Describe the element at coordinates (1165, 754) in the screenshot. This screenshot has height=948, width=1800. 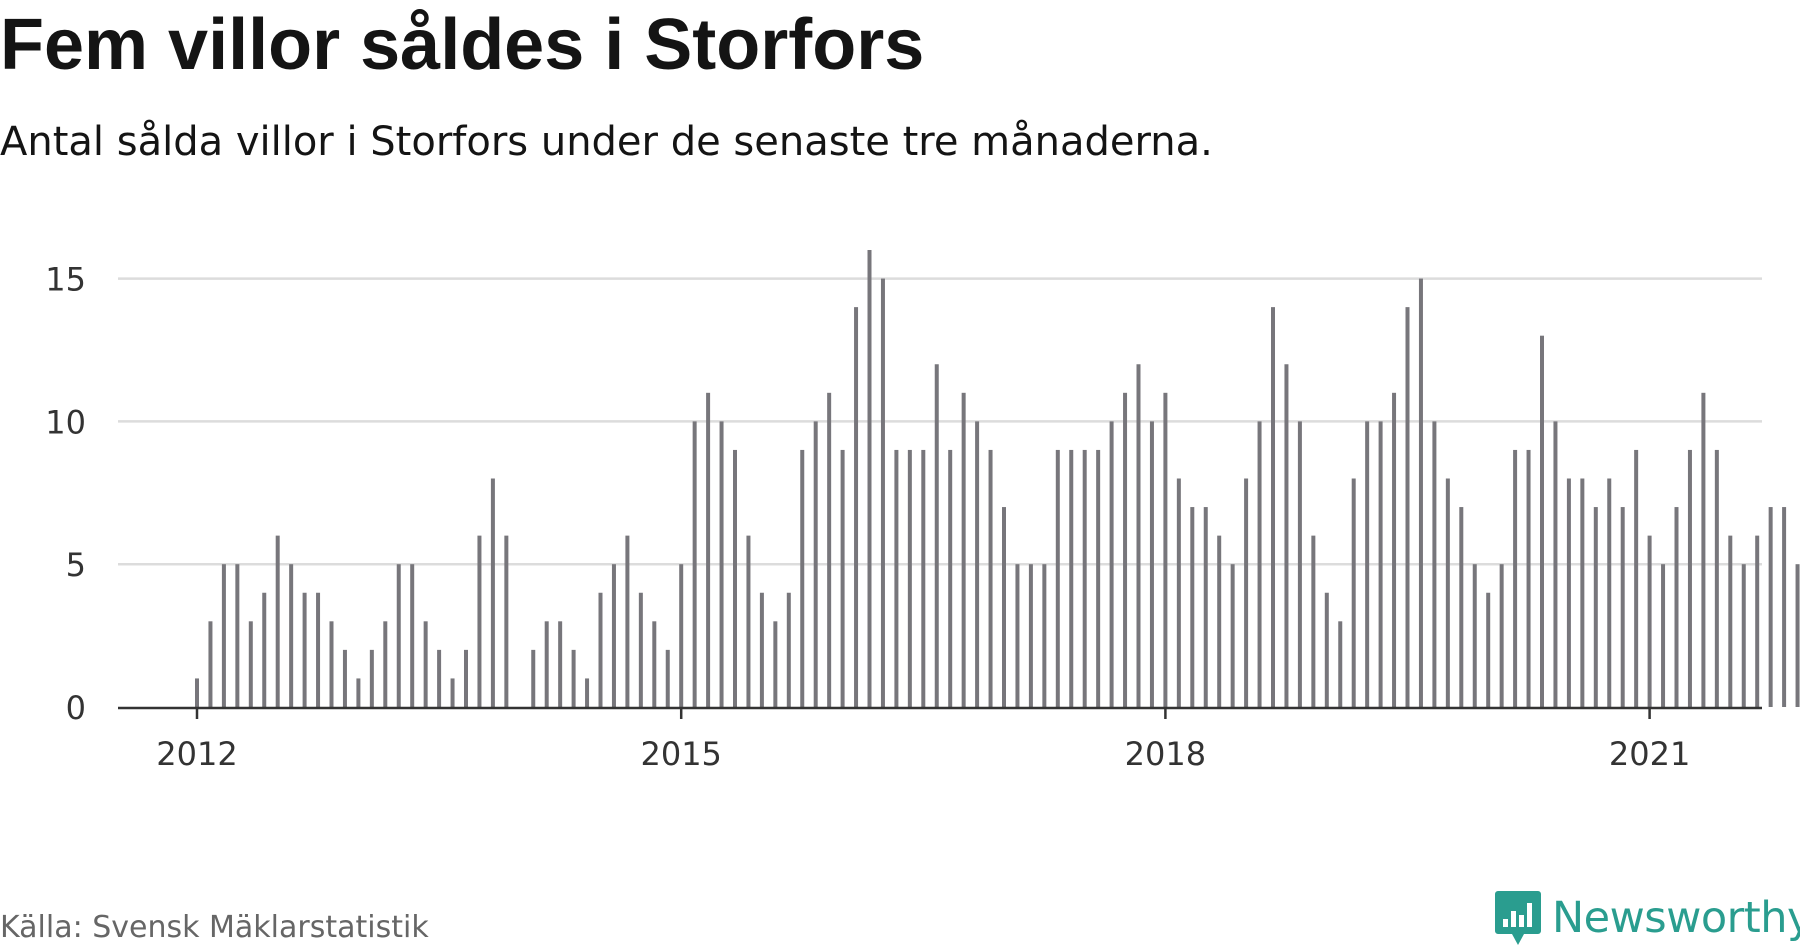
I see `x-tick-label: 2018` at that location.